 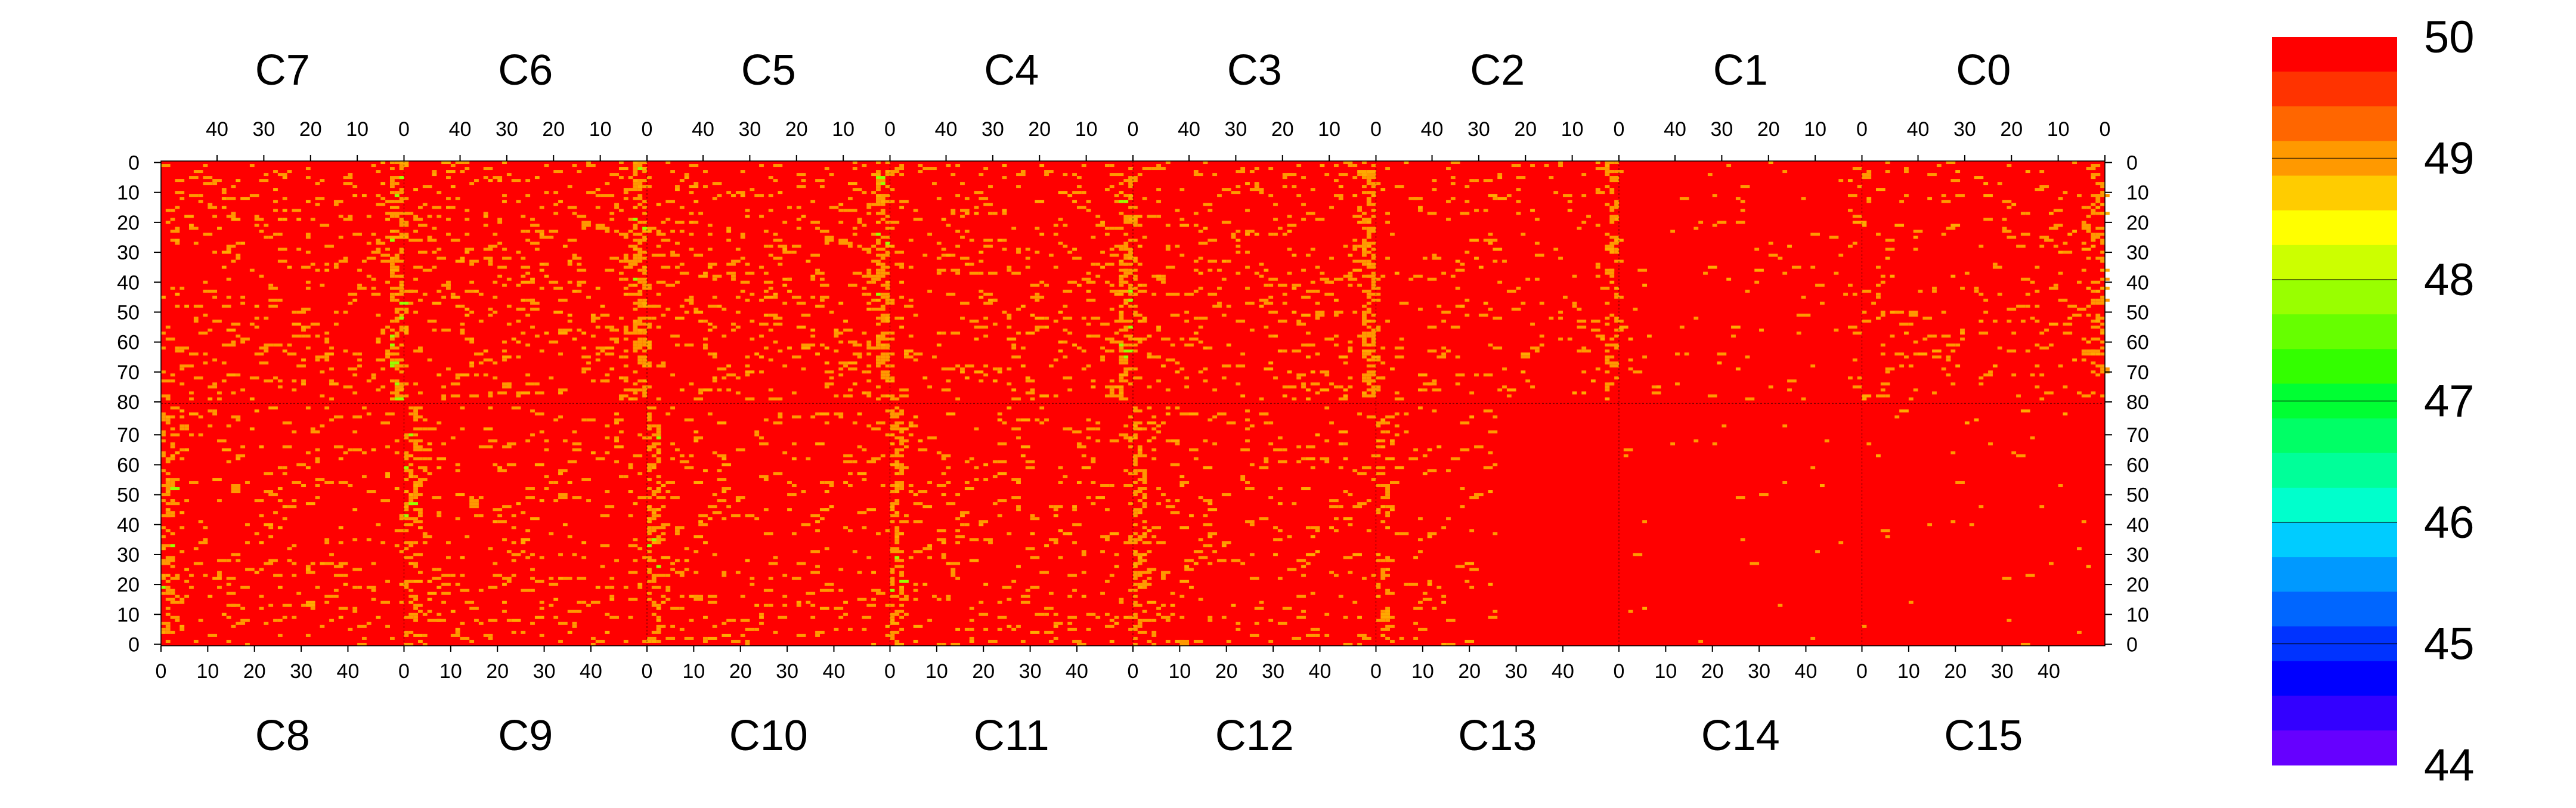 What do you see at coordinates (217, 129) in the screenshot?
I see `top-x-tick-label: 40` at bounding box center [217, 129].